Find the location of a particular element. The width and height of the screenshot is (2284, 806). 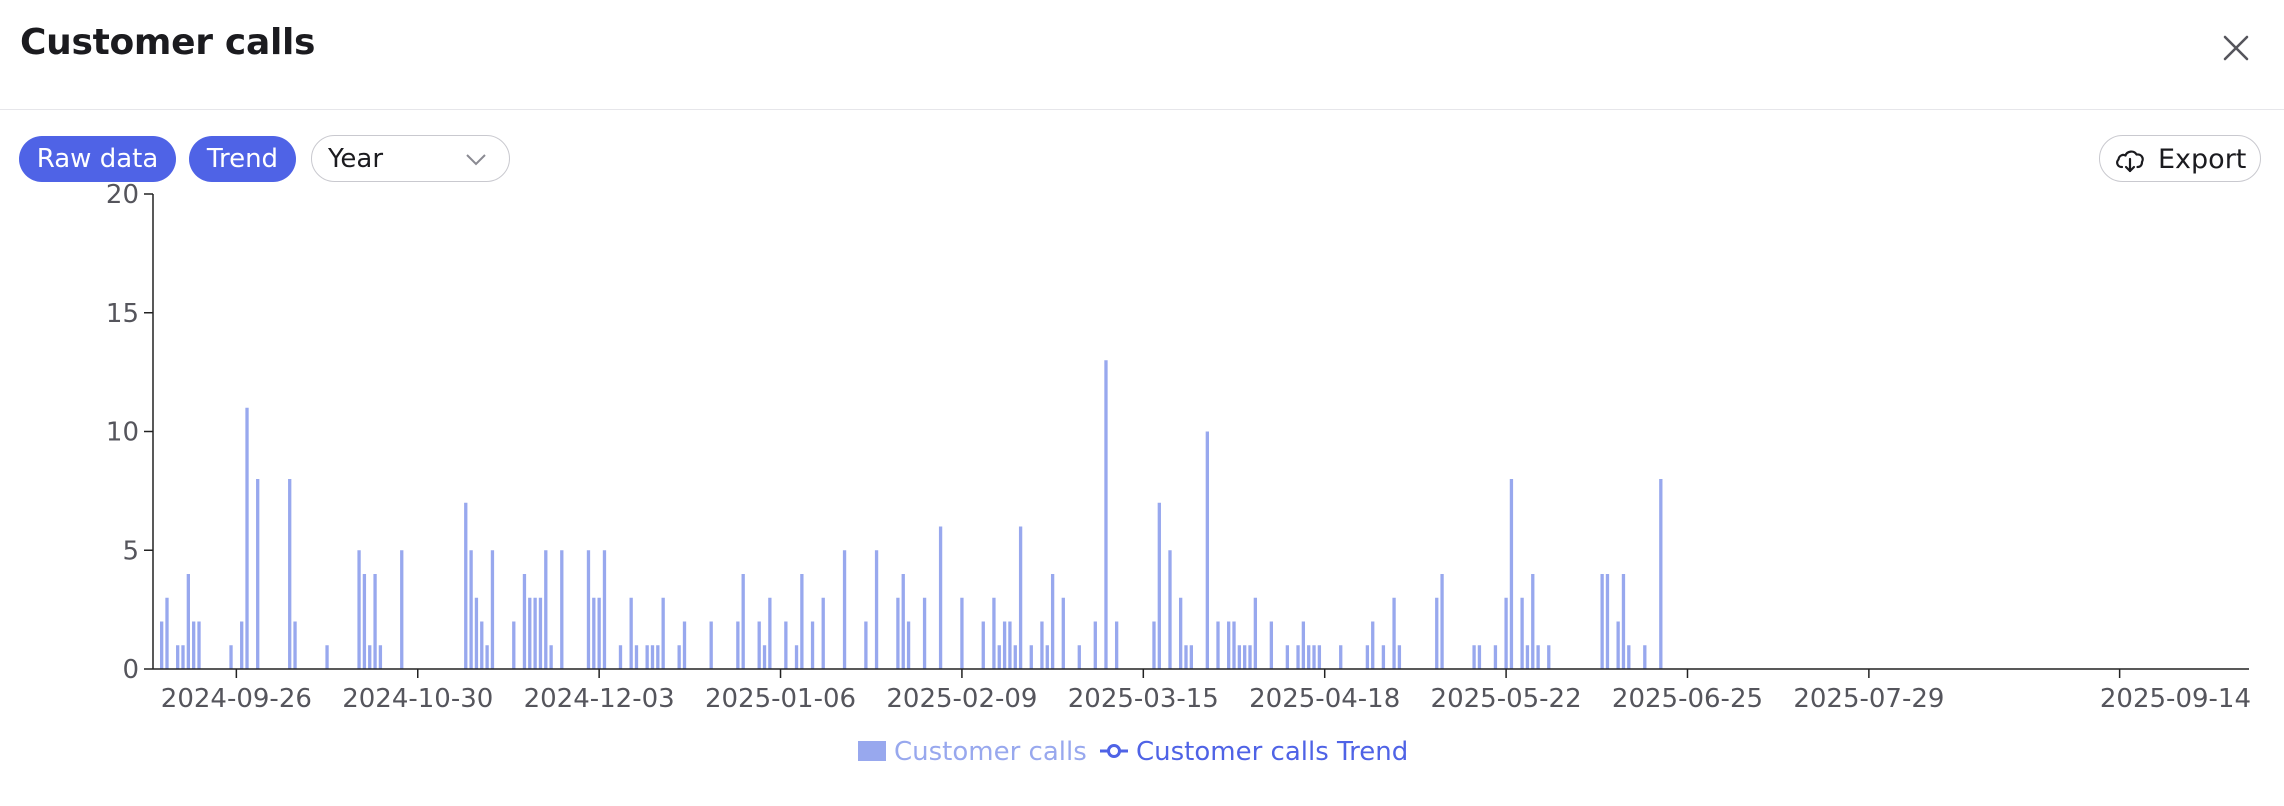

raw-data-toggle: Raw data is located at coordinates (97, 159).